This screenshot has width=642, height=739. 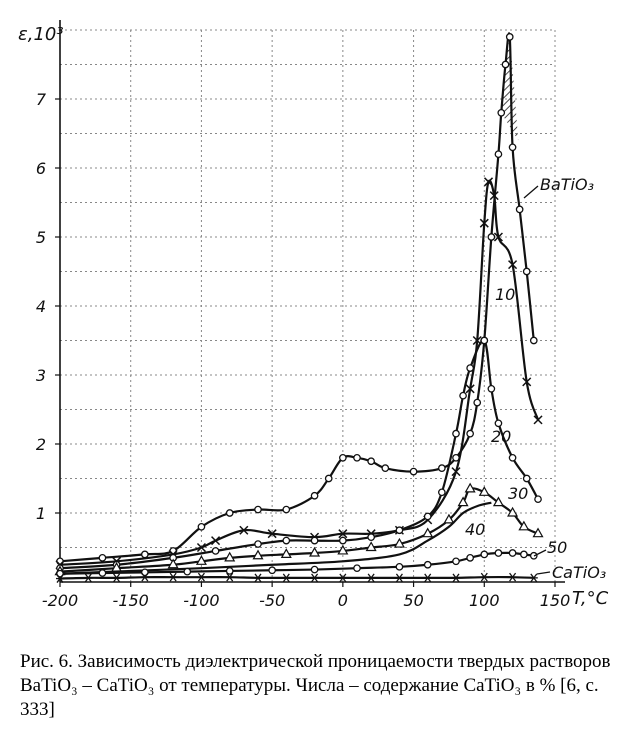 I want to click on y-tick-label: 2, so click(x=41, y=444).